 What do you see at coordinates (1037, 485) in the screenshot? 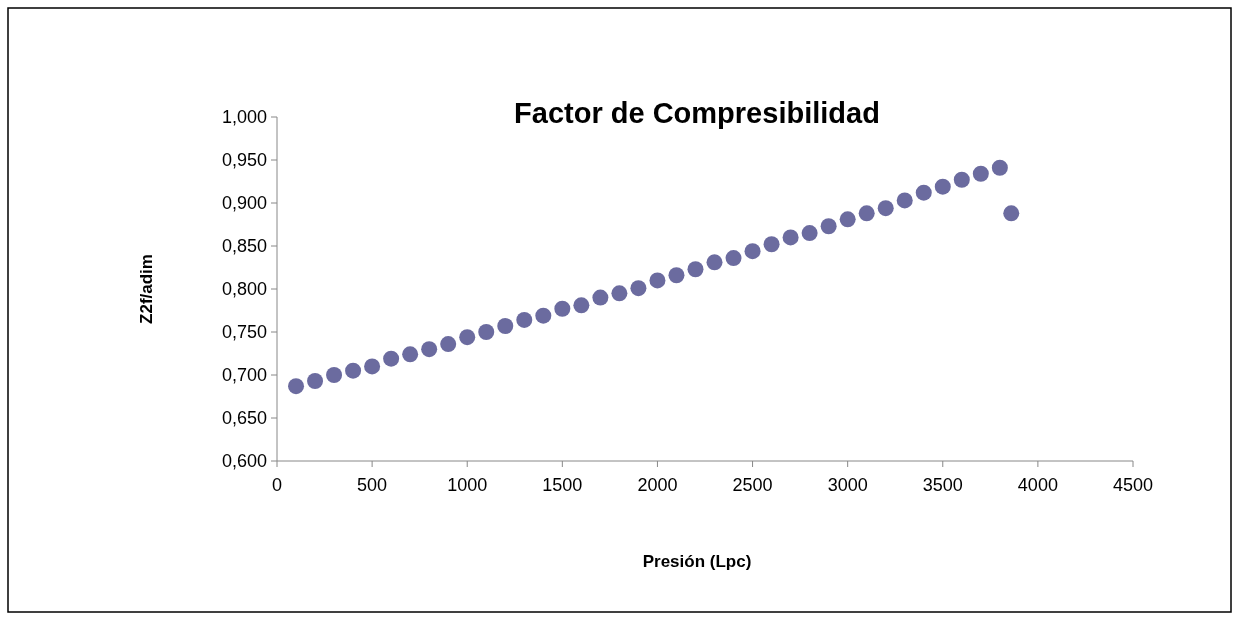
I see `x-tick-label: 4000` at bounding box center [1037, 485].